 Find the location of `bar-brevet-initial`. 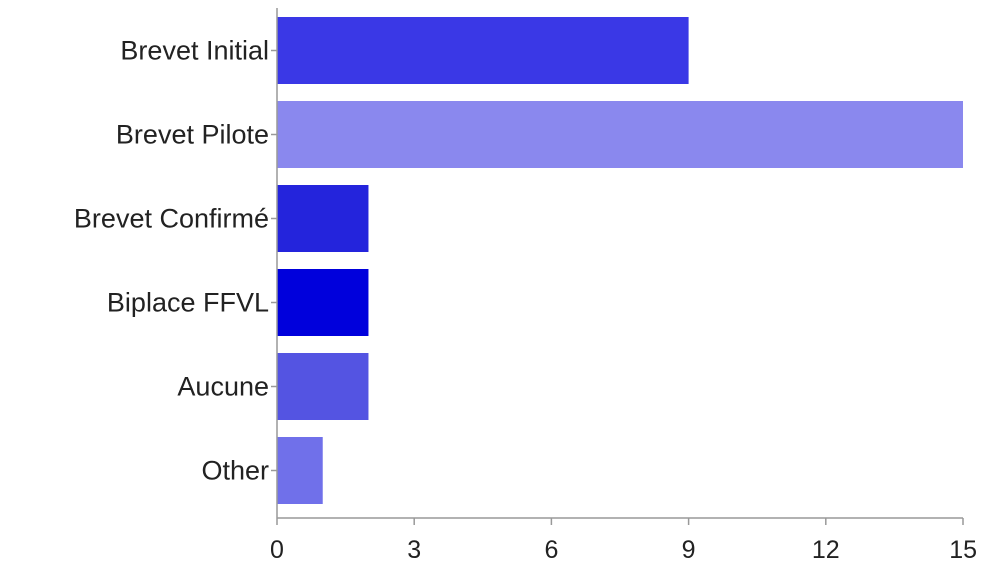

bar-brevet-initial is located at coordinates (483, 50).